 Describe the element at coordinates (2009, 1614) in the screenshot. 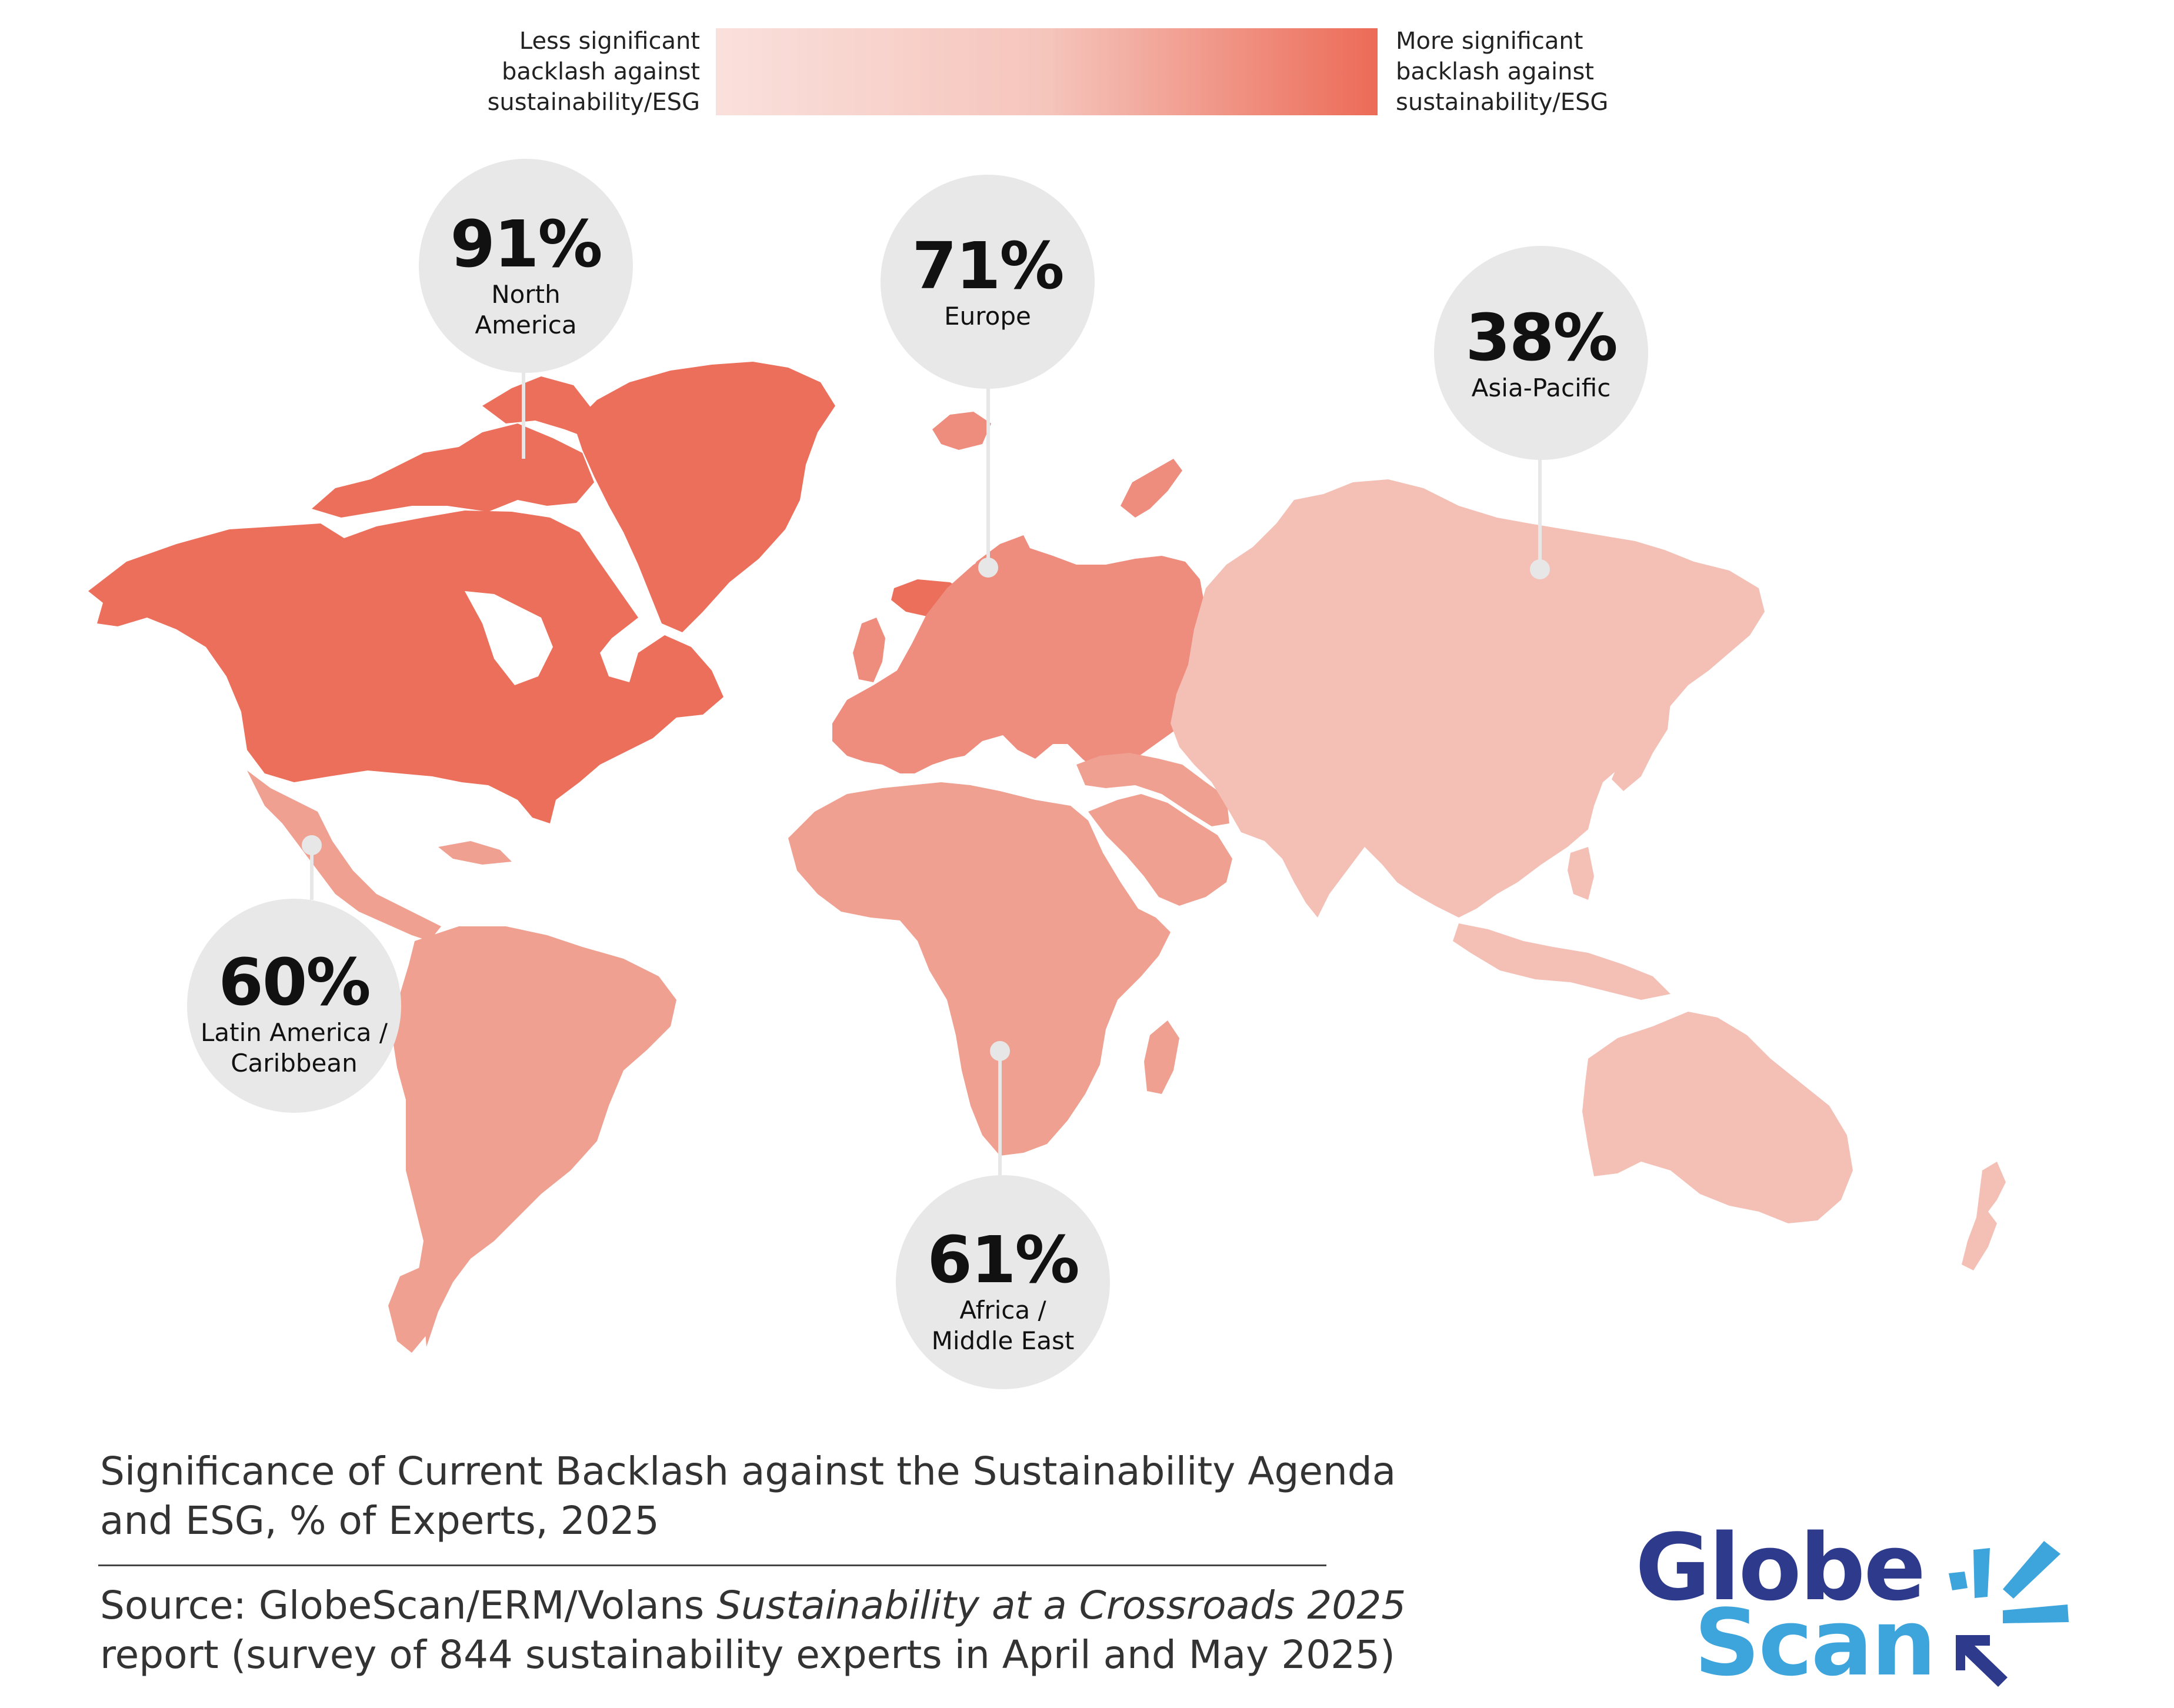

I see `starburst-arrow-icon` at that location.